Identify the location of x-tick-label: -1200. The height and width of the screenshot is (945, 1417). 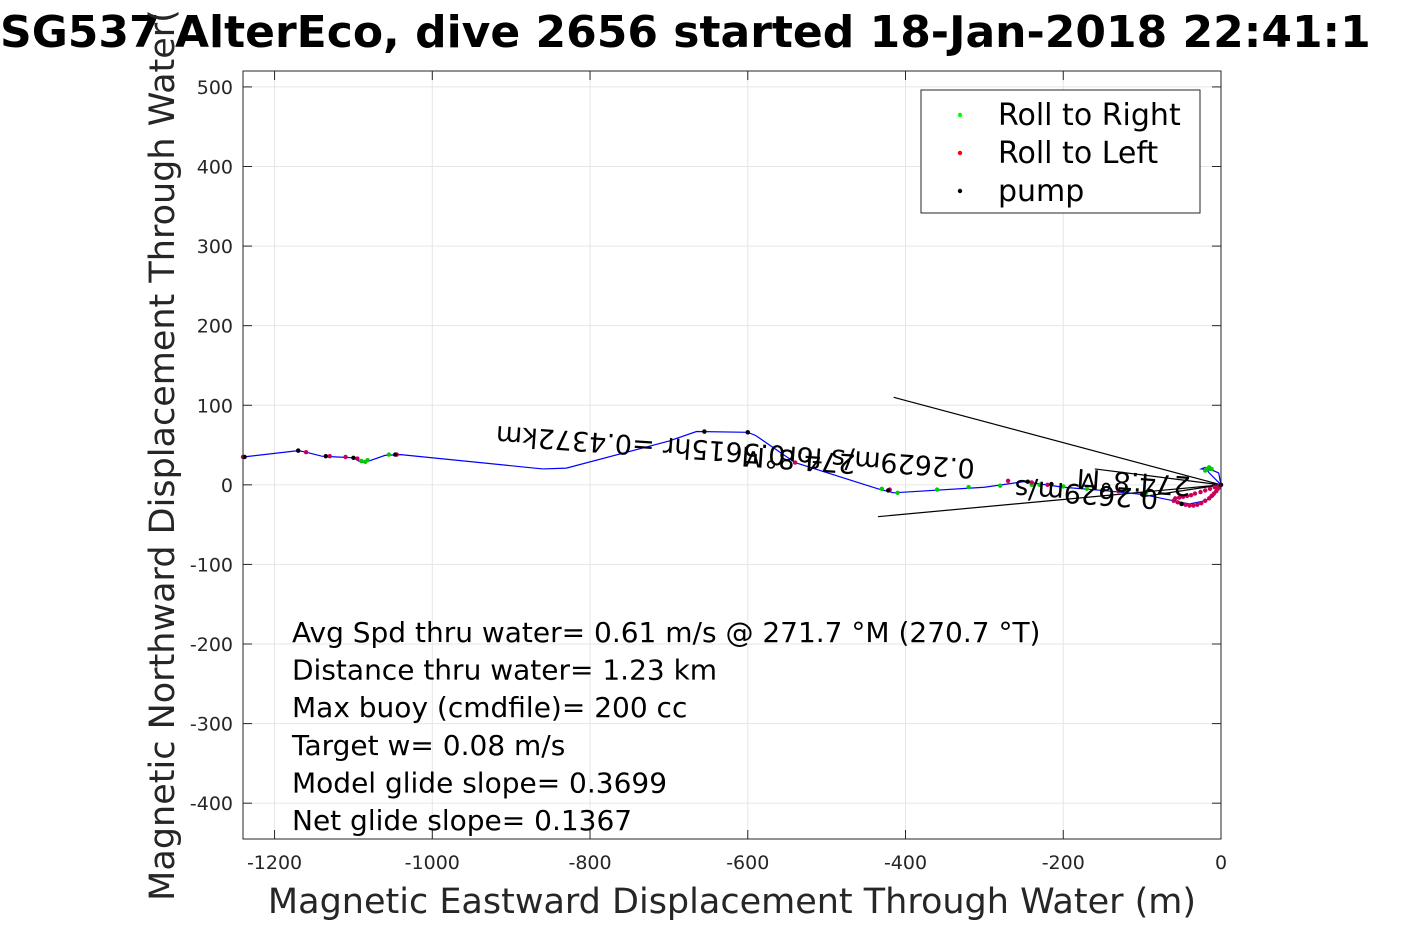
(274, 863).